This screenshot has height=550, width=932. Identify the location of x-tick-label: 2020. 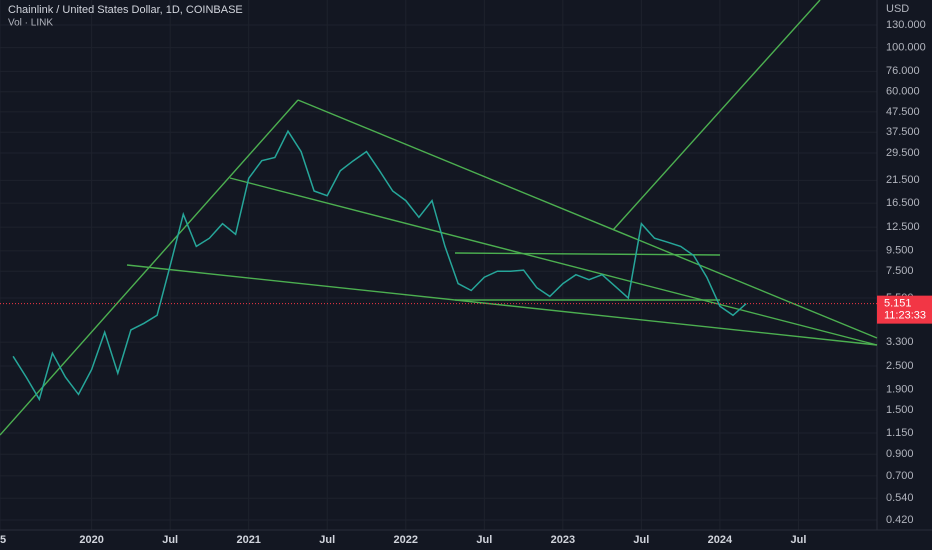
(91, 540).